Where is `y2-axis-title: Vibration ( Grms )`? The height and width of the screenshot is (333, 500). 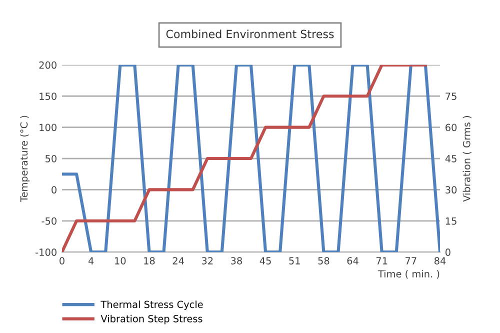 y2-axis-title: Vibration ( Grms ) is located at coordinates (467, 159).